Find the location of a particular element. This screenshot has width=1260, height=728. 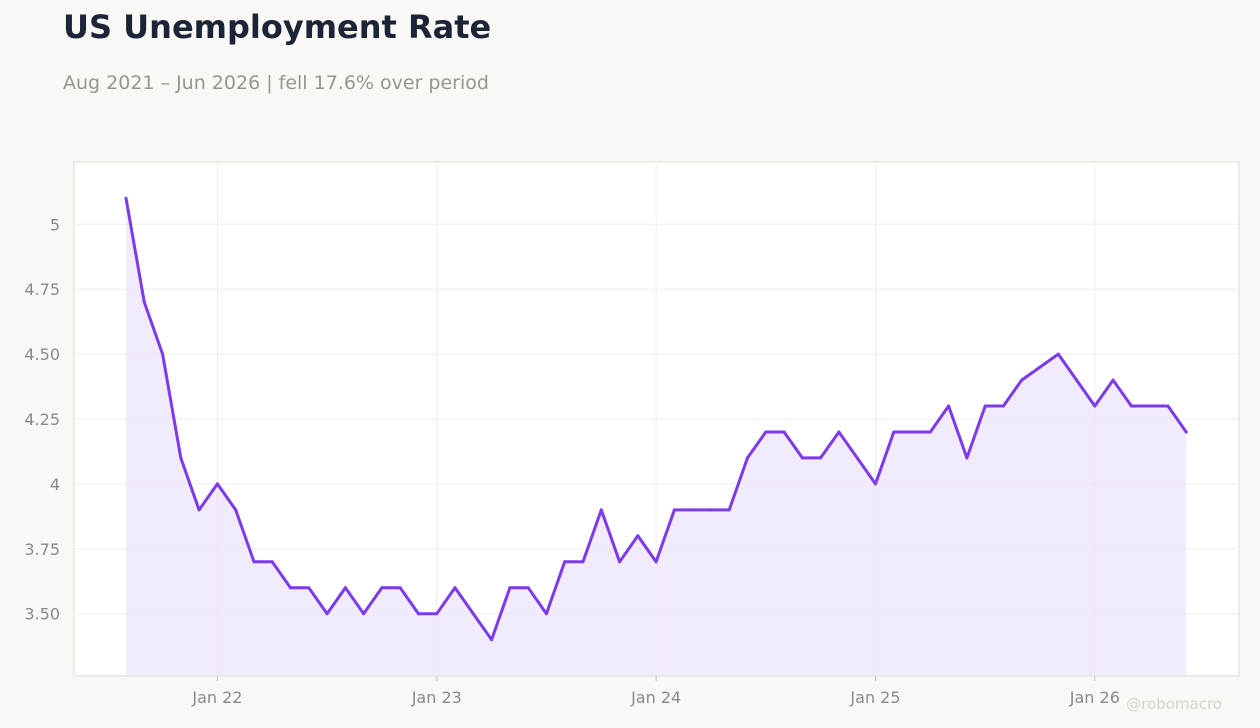

x-tick-label: Jan 26 is located at coordinates (1094, 697).